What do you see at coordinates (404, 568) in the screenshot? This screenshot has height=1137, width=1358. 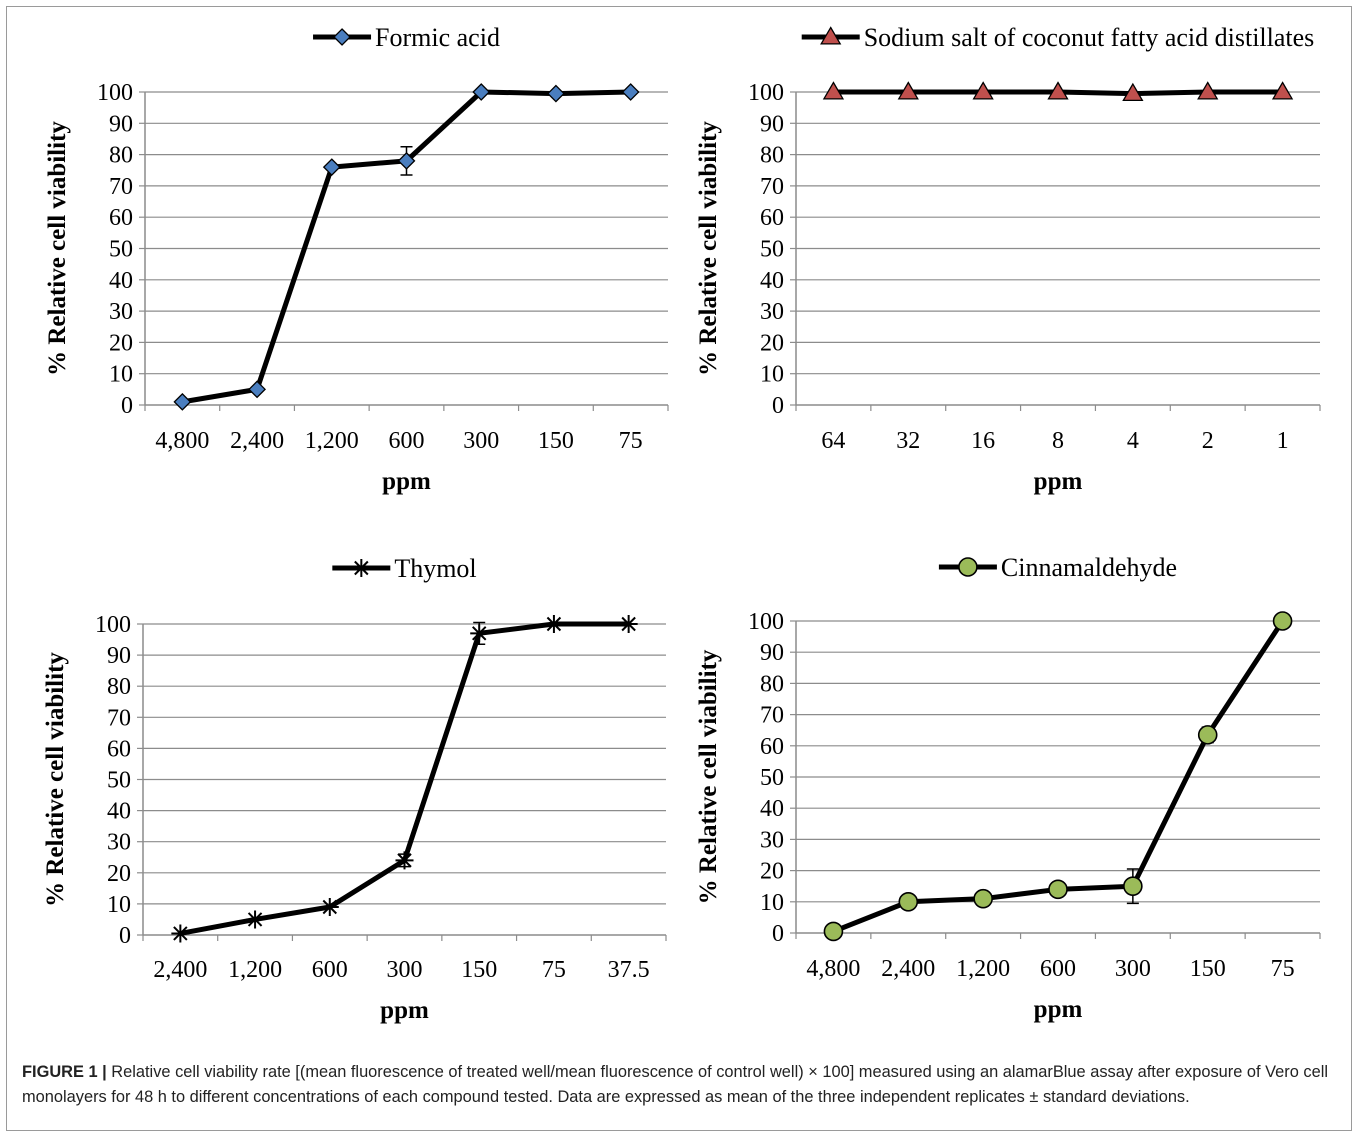 I see `legend: Thymol` at bounding box center [404, 568].